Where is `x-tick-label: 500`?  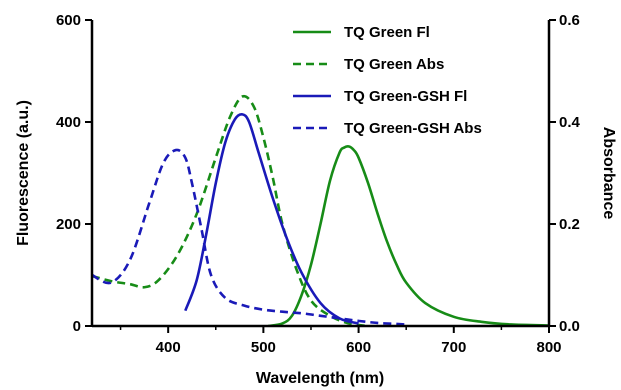 x-tick-label: 500 is located at coordinates (263, 347).